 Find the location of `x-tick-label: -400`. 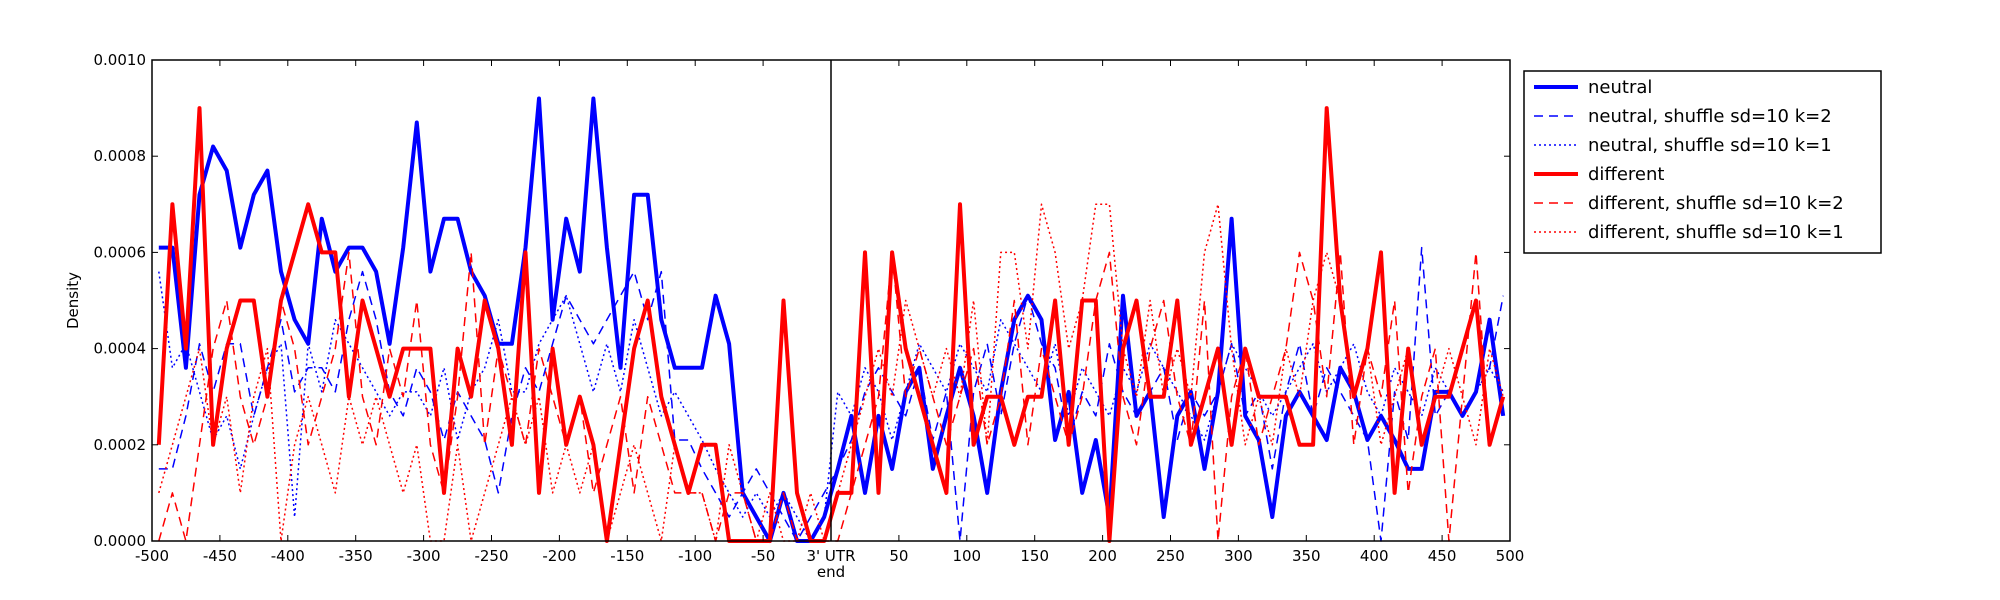

x-tick-label: -400 is located at coordinates (288, 556).